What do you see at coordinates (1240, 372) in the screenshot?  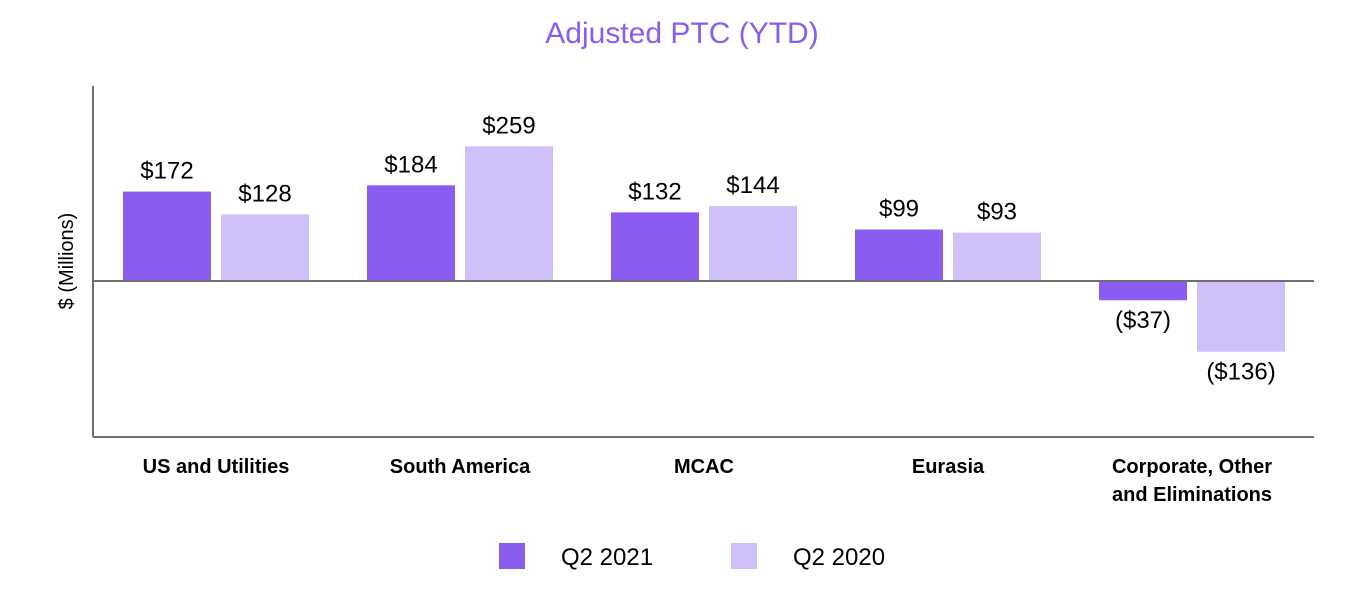 I see `data-label: ($136)` at bounding box center [1240, 372].